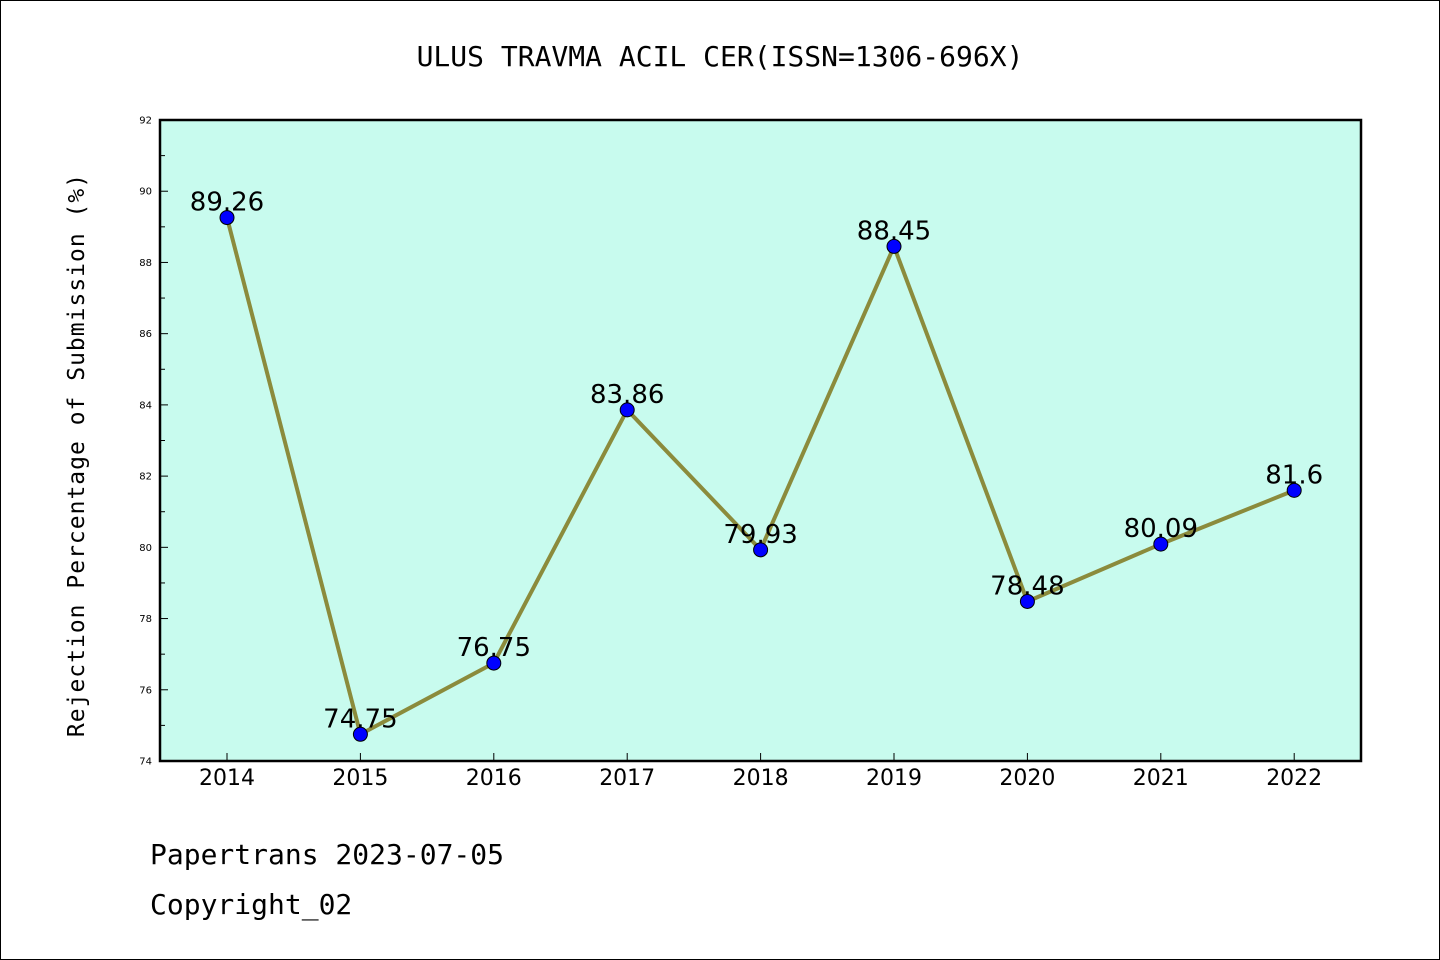  Describe the element at coordinates (251, 905) in the screenshot. I see `footer-copyright: Copyright_02` at that location.